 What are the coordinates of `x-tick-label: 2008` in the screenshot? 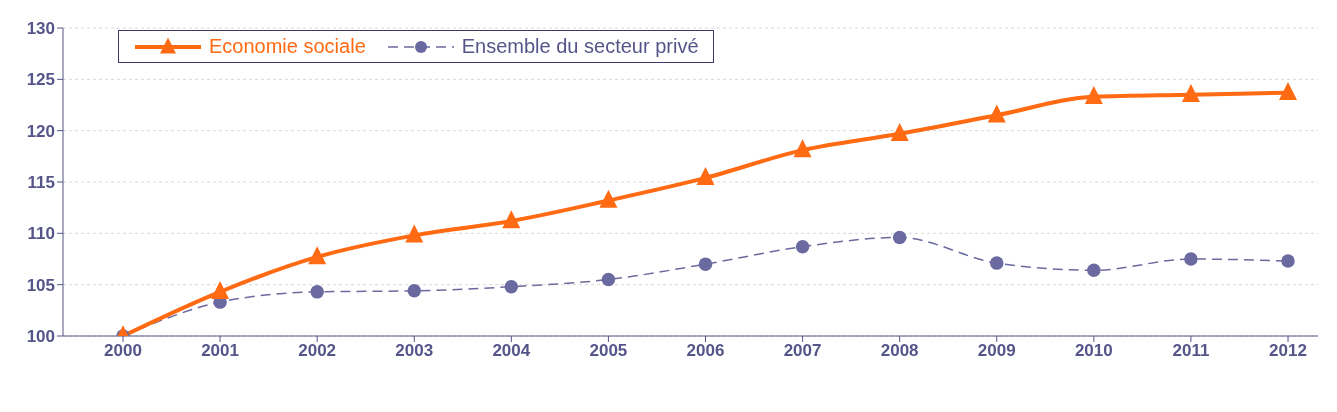 It's located at (899, 351).